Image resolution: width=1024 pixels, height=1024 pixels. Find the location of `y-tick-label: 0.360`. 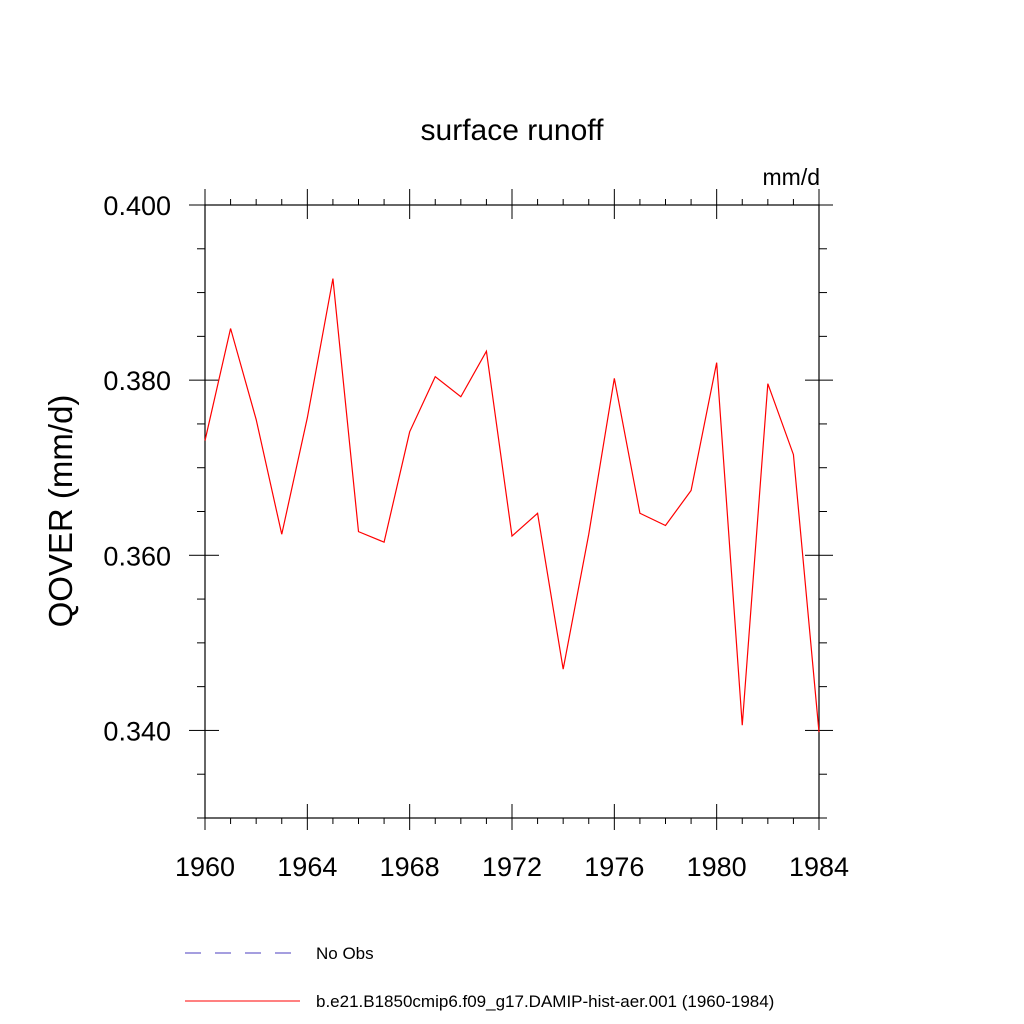

y-tick-label: 0.360 is located at coordinates (137, 556).